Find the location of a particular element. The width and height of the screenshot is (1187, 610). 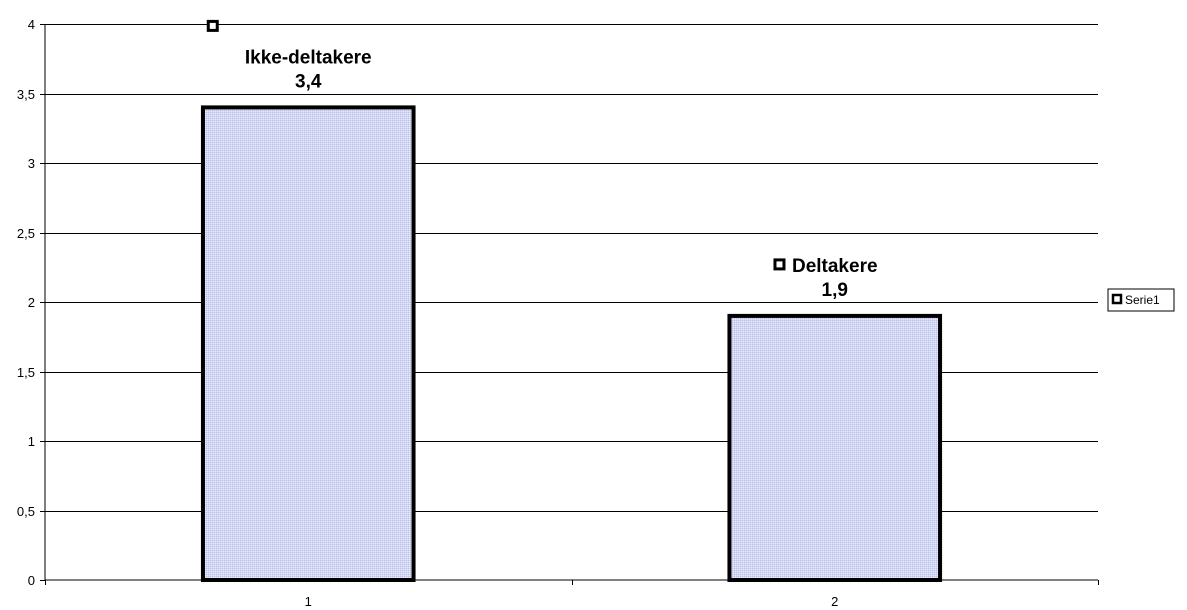

x-tick-label: 2 is located at coordinates (834, 601).